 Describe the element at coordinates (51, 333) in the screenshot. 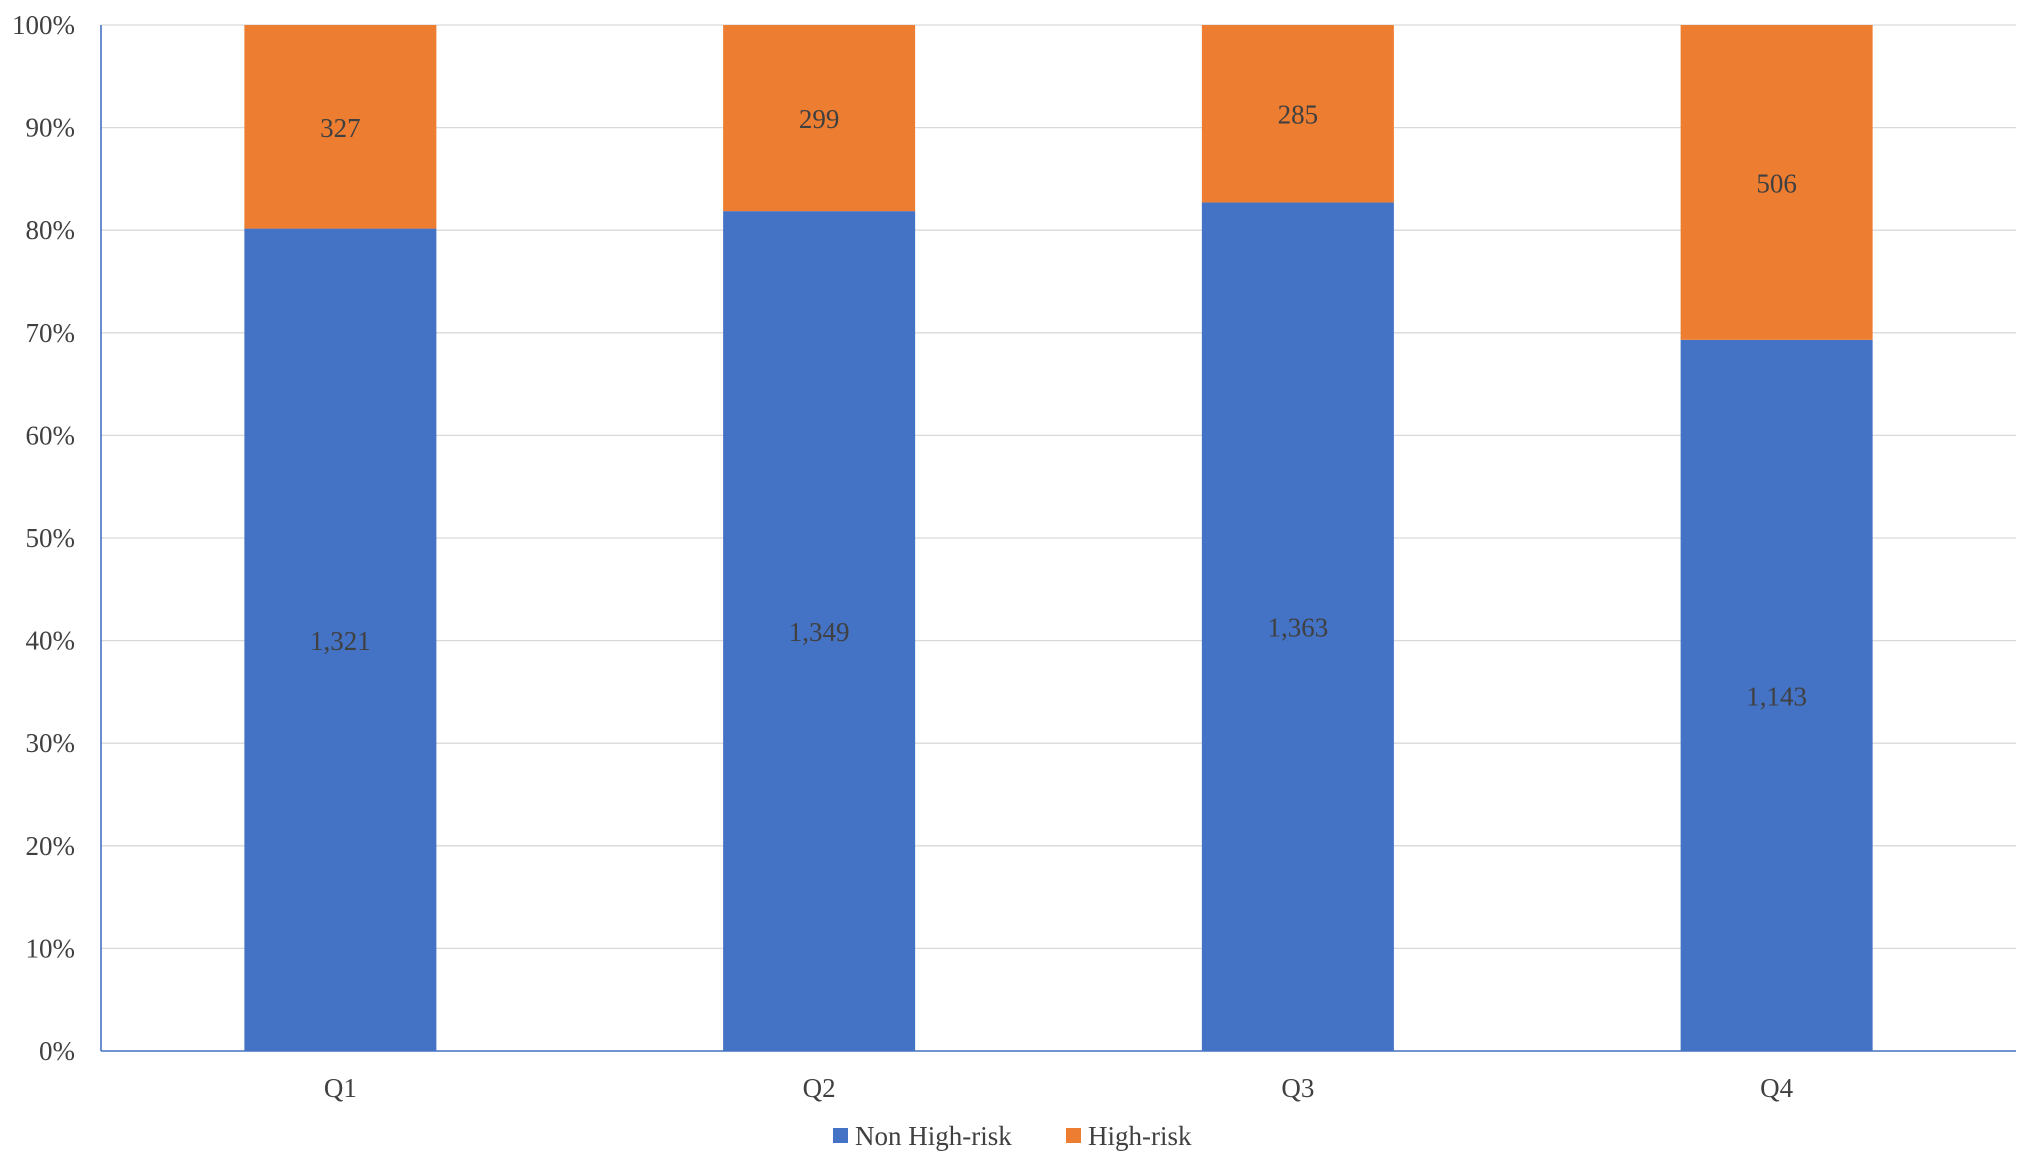

I see `y-tick-label: 70%` at that location.